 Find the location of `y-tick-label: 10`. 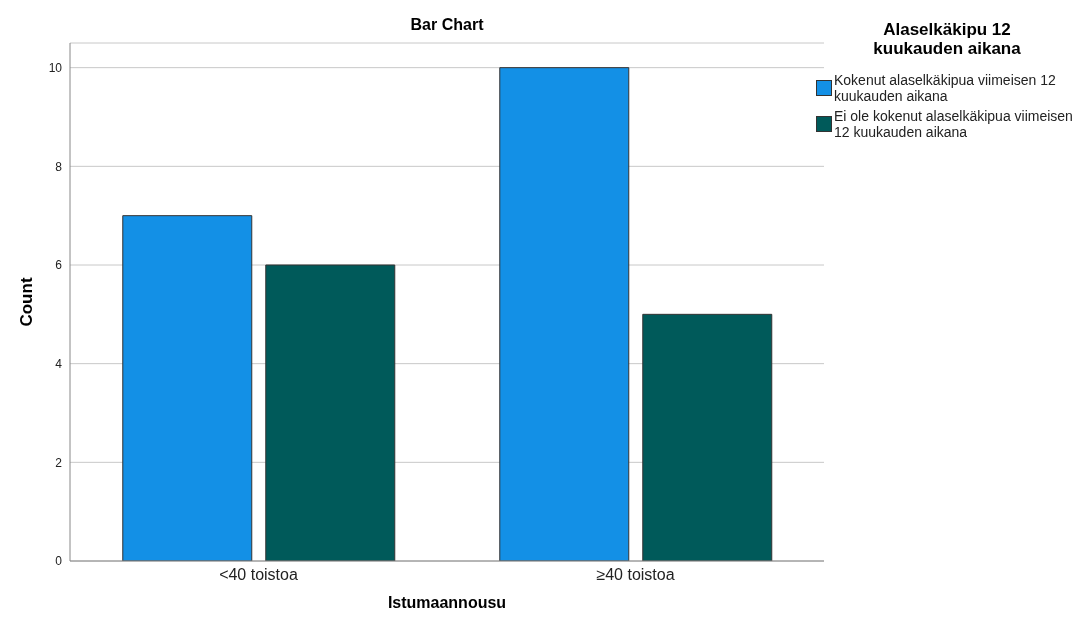

y-tick-label: 10 is located at coordinates (55, 67).